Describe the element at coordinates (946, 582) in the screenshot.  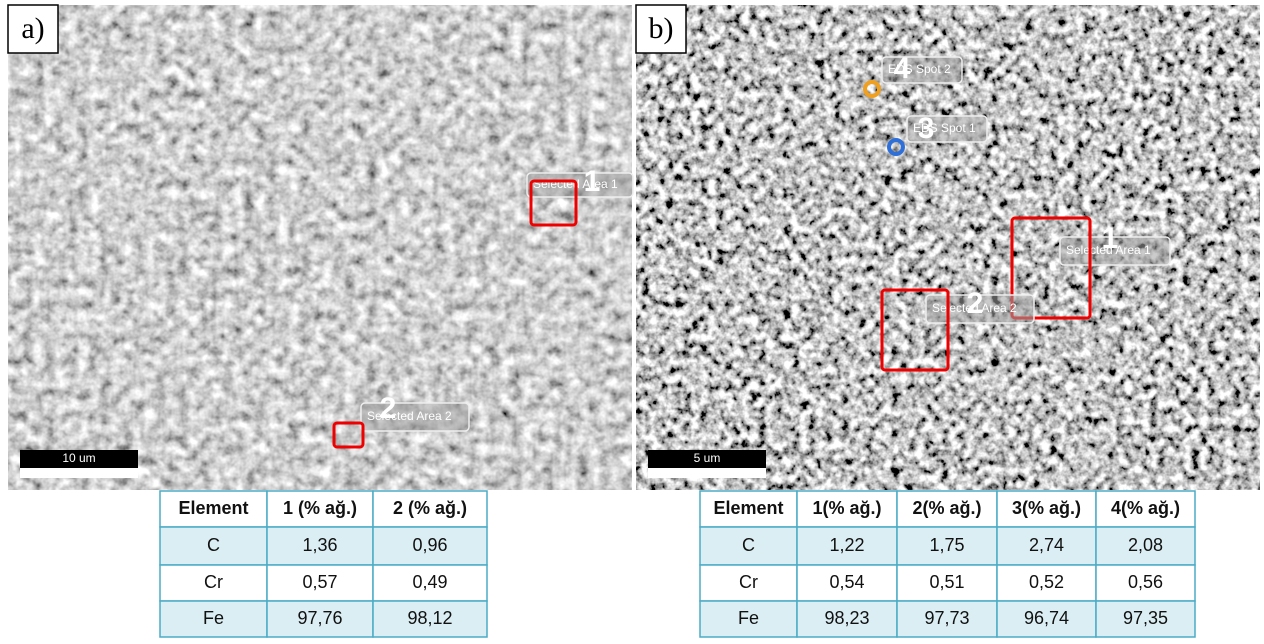
I see `table-value: 0,51` at that location.